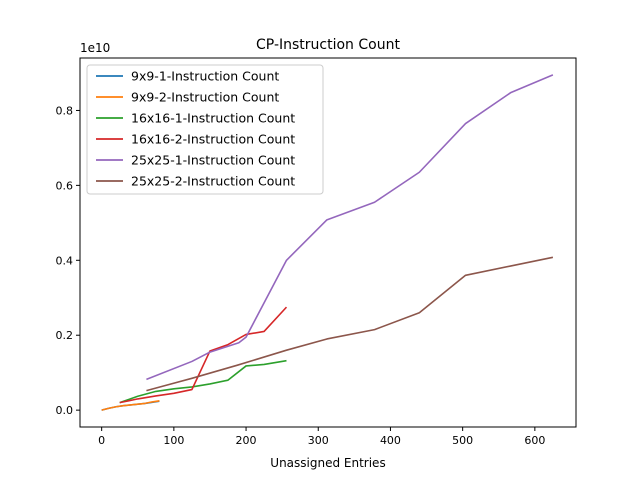 The image size is (640, 480). I want to click on x-tick-label: 400, so click(390, 440).